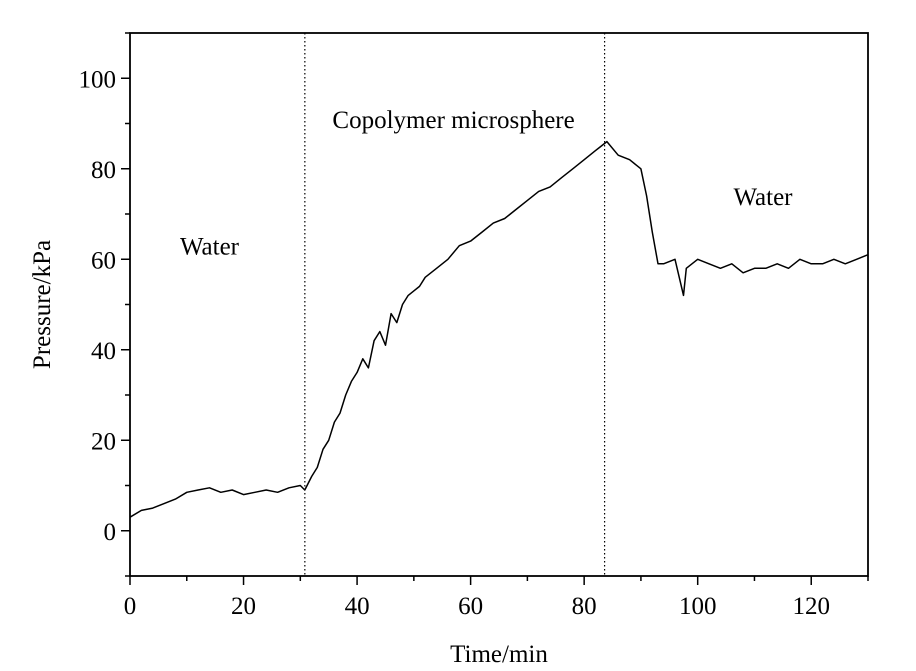 Image resolution: width=916 pixels, height=671 pixels. Describe the element at coordinates (103, 170) in the screenshot. I see `y-tick-label: 80` at that location.